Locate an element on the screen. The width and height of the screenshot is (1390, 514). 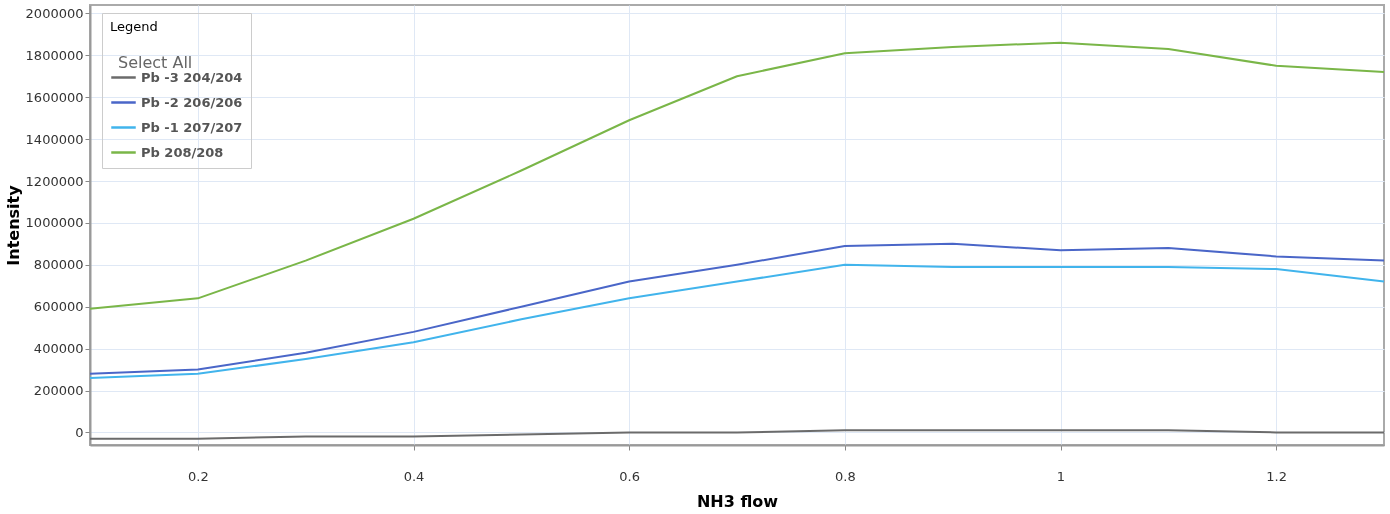
x-axis-title: NH3 flow is located at coordinates (737, 501).